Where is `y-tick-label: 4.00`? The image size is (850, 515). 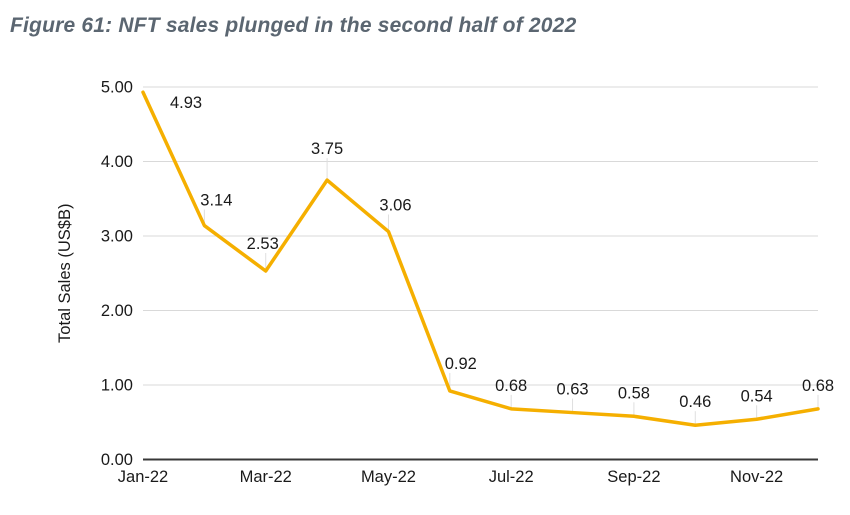 y-tick-label: 4.00 is located at coordinates (117, 162).